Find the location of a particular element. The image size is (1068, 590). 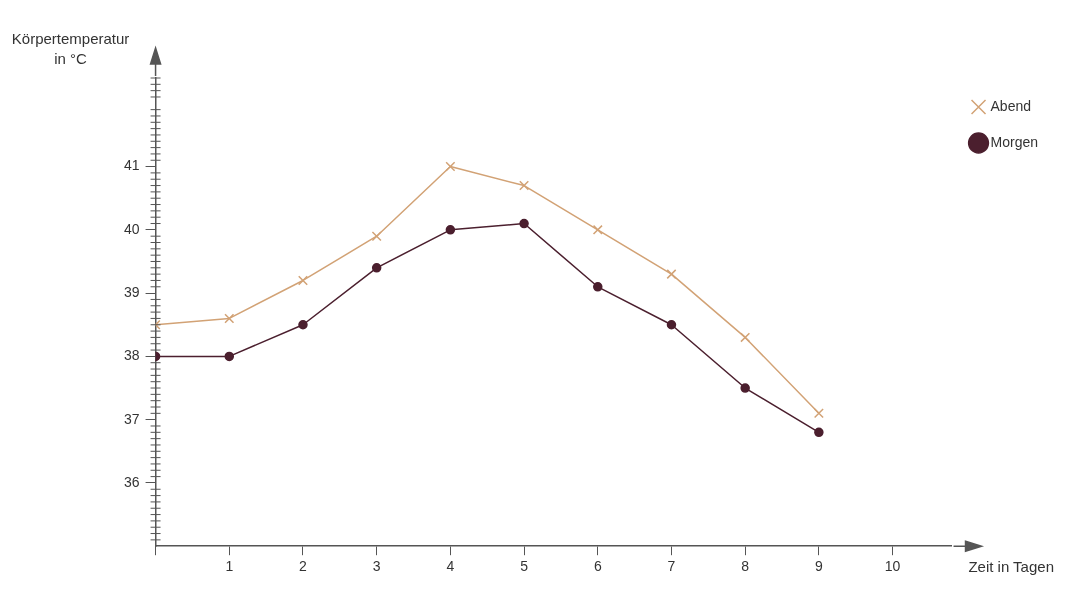

y-tick-label: 40 is located at coordinates (131, 228).